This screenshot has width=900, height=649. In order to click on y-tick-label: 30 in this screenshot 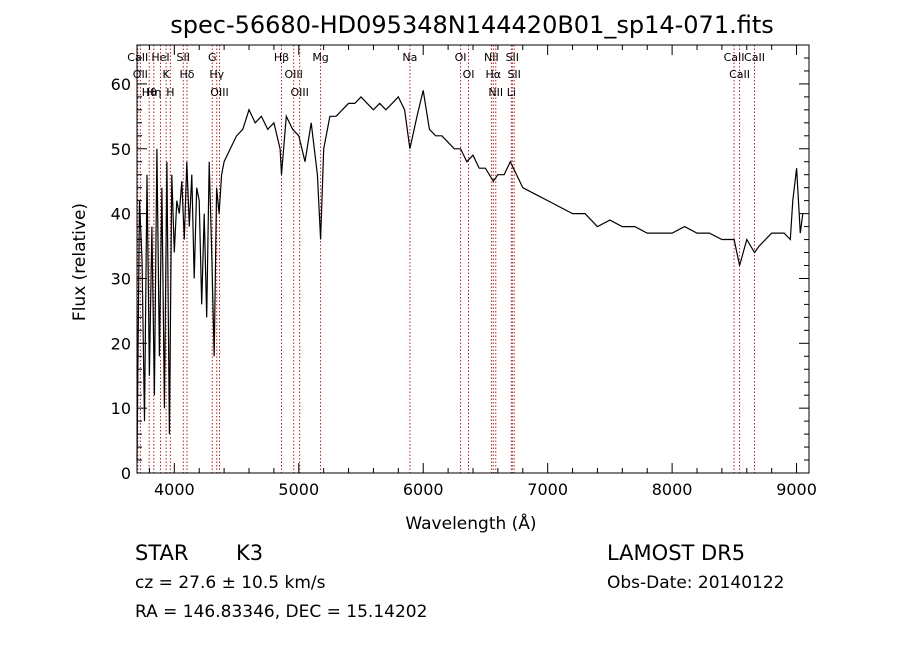, I will do `click(121, 278)`.